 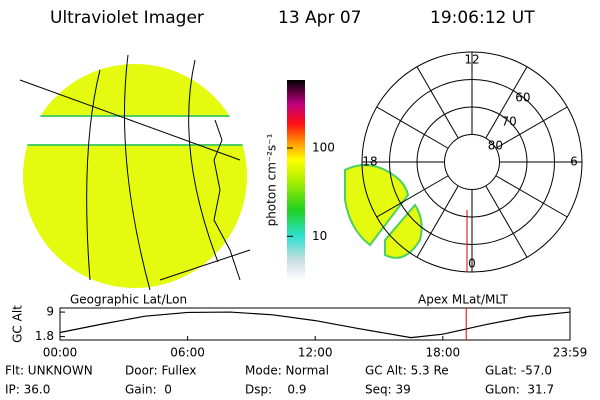 I want to click on y-tick-label: 9, so click(x=50, y=312).